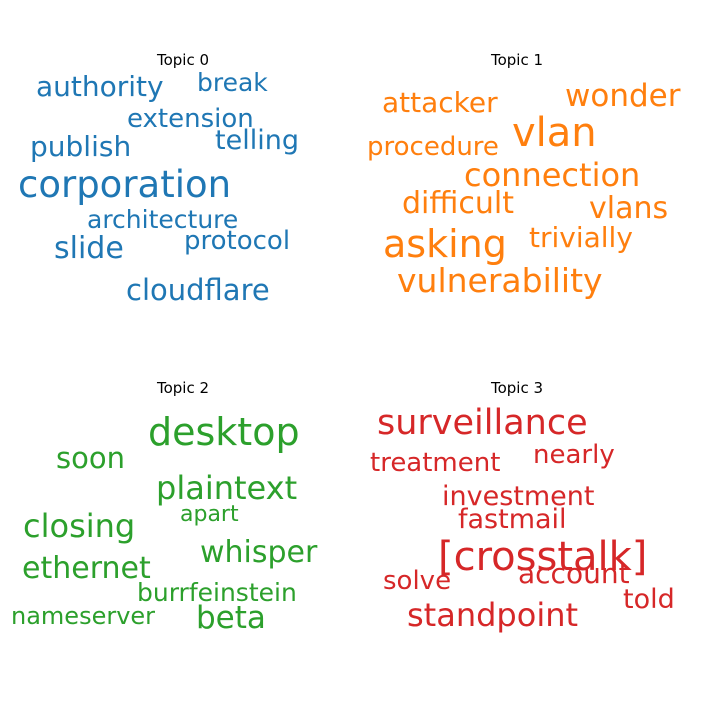 Image resolution: width=720 pixels, height=720 pixels. What do you see at coordinates (581, 237) in the screenshot?
I see `topic-1-word: trivially` at bounding box center [581, 237].